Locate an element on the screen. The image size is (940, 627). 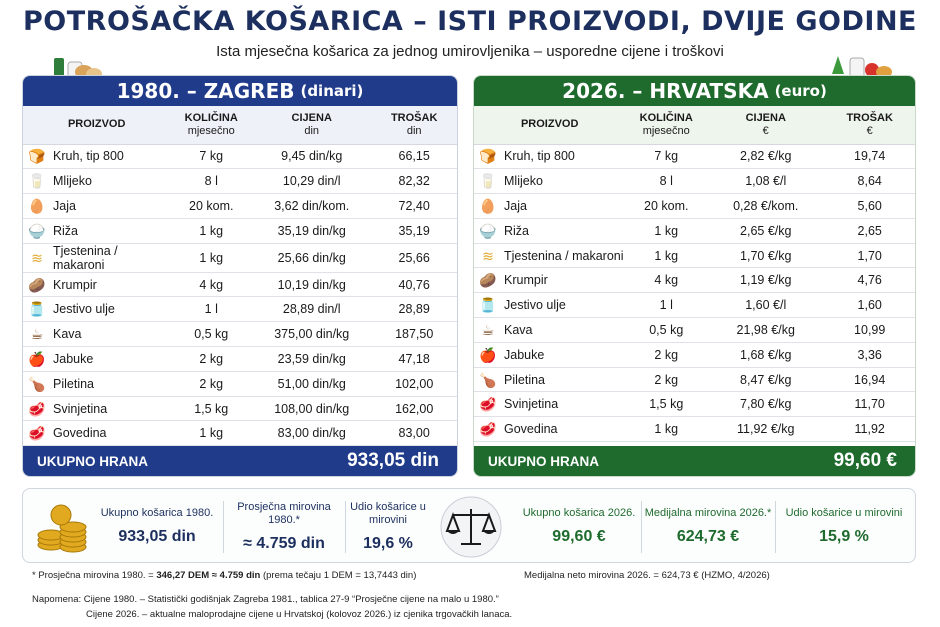
product-cell: 🍞 Kruh, tip 800 is located at coordinates (97, 157).